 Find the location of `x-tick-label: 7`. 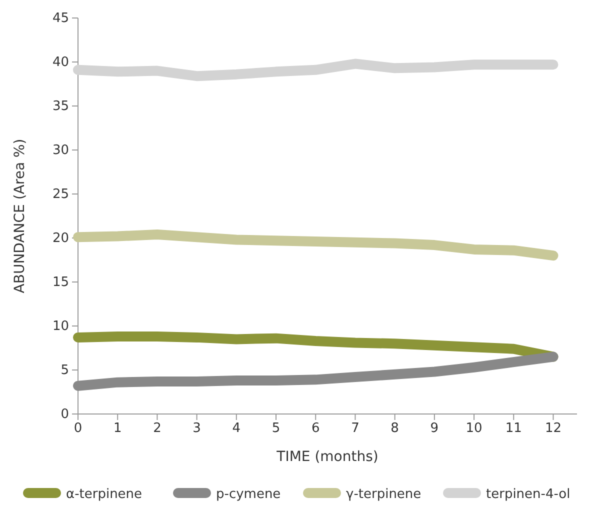

x-tick-label: 7 is located at coordinates (355, 428).